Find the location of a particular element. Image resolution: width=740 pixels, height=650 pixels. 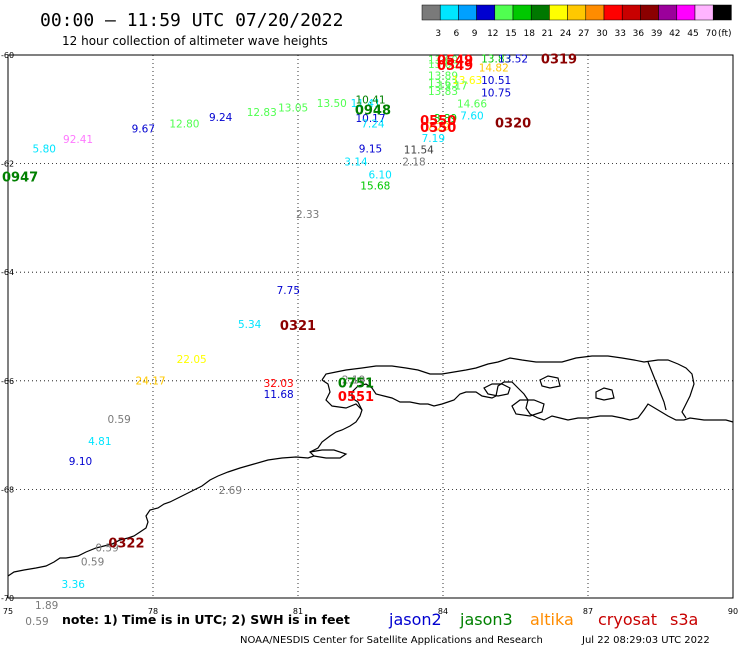

swh-value: 8.89 is located at coordinates (445, 119).